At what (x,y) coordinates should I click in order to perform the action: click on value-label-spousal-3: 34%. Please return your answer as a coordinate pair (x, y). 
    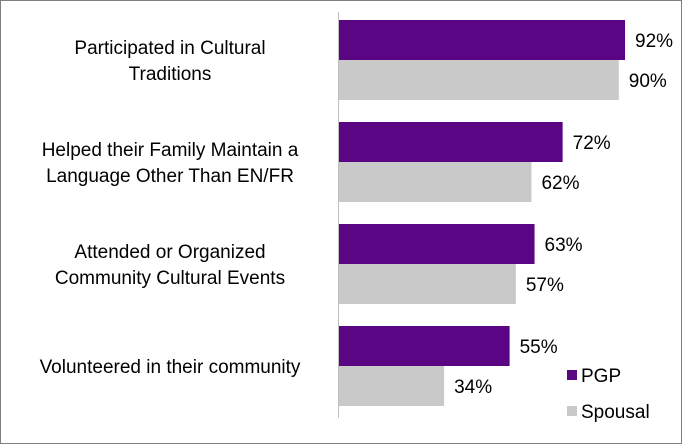
    Looking at the image, I should click on (473, 387).